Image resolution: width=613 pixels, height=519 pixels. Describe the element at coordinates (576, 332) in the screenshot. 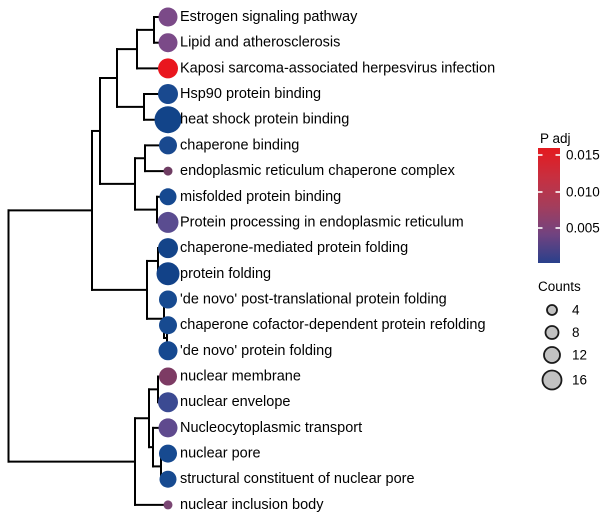

I see `counts-legend-label: 8` at that location.